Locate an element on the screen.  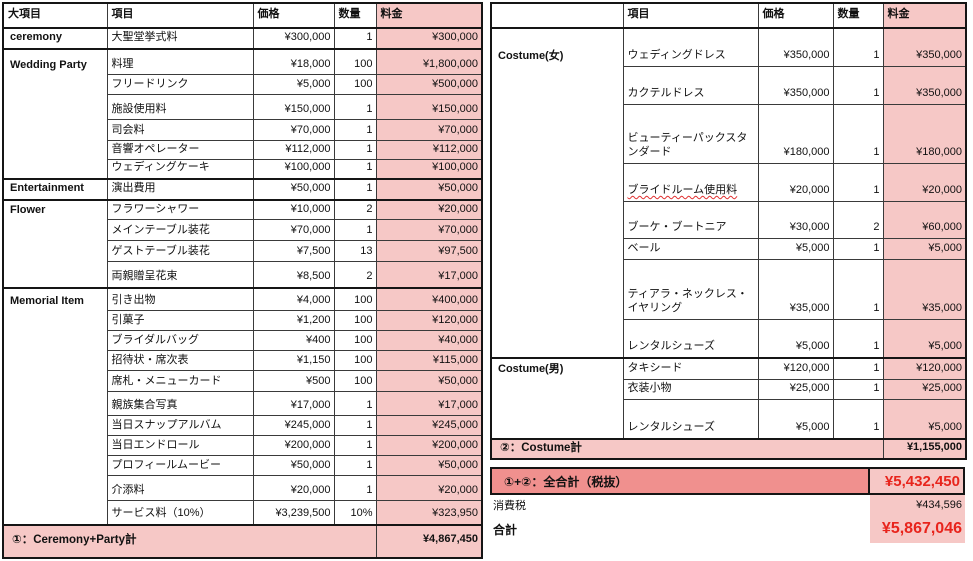
right-table-header: 項目 価格 数量 料金 is located at coordinates (728, 15).